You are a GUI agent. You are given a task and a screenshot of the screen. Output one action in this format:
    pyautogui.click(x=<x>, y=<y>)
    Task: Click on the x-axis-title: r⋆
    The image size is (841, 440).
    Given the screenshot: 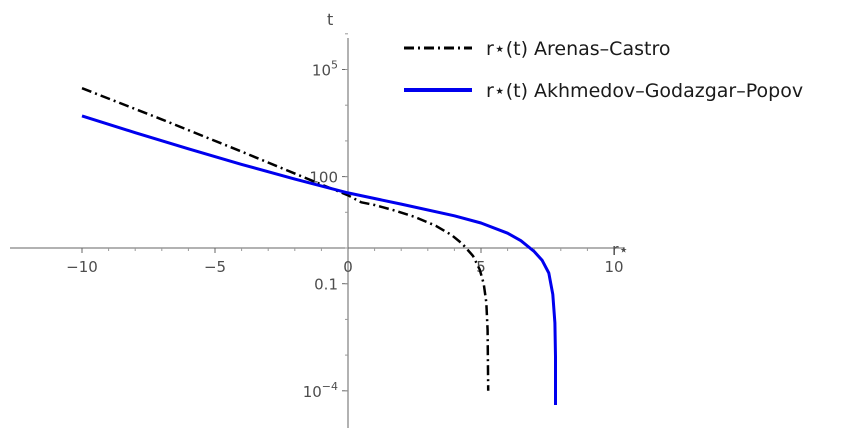 What is the action you would take?
    pyautogui.click(x=620, y=249)
    